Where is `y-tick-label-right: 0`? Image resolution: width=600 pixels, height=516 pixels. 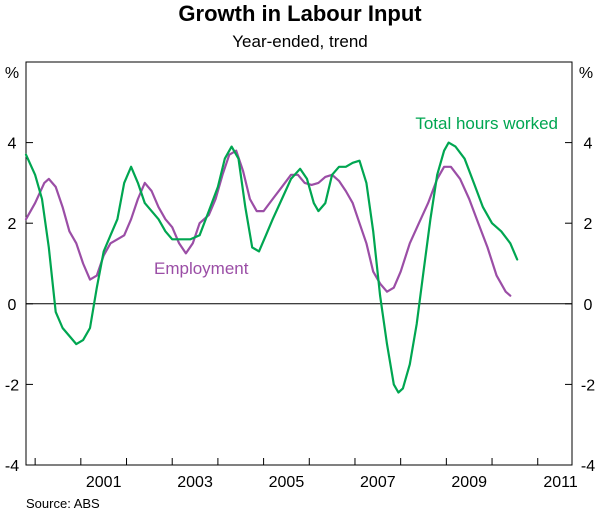
y-tick-label-right: 0 is located at coordinates (588, 305).